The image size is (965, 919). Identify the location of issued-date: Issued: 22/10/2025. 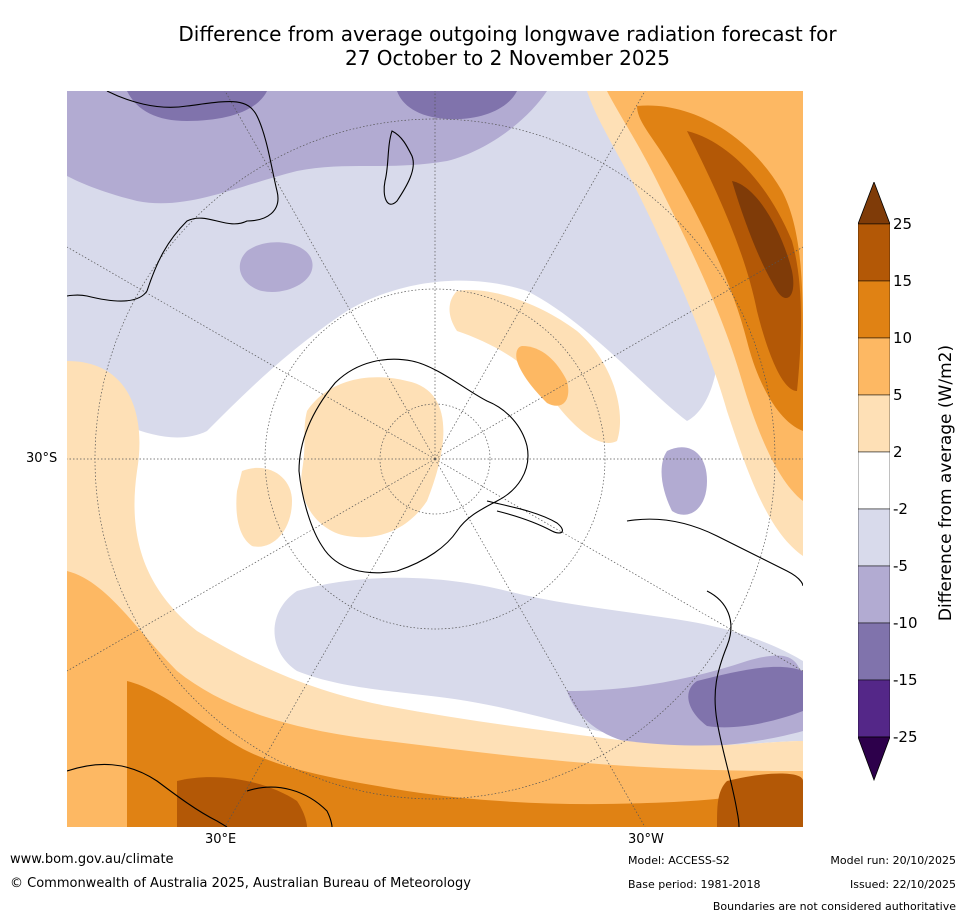
(902, 884).